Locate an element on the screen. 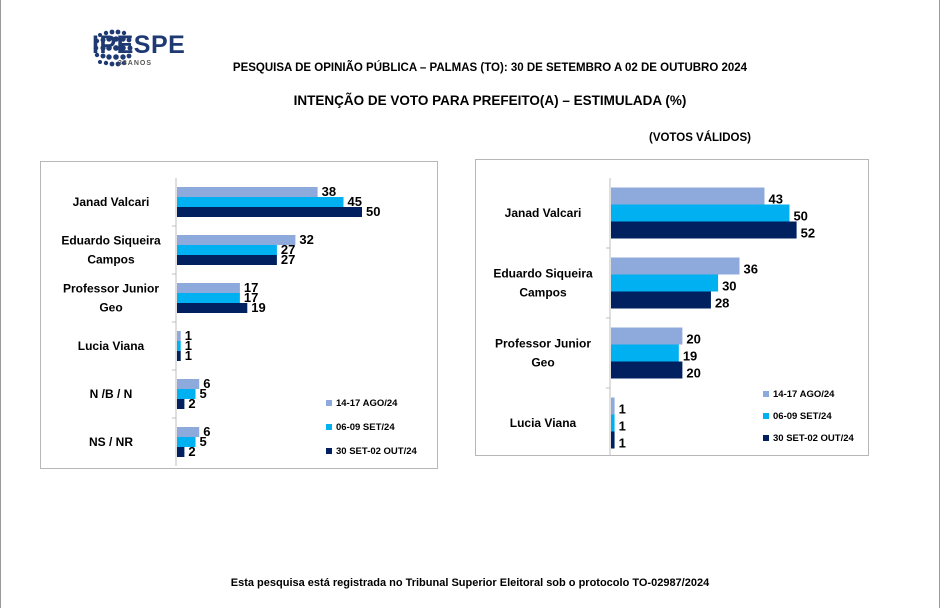 The height and width of the screenshot is (610, 940). category-label: NS / NR is located at coordinates (111, 442).